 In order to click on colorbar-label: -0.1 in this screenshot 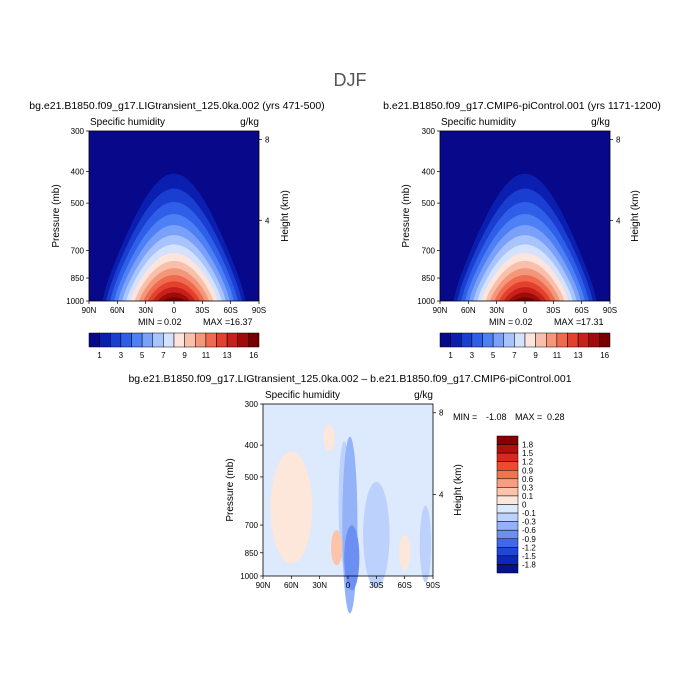, I will do `click(529, 513)`.